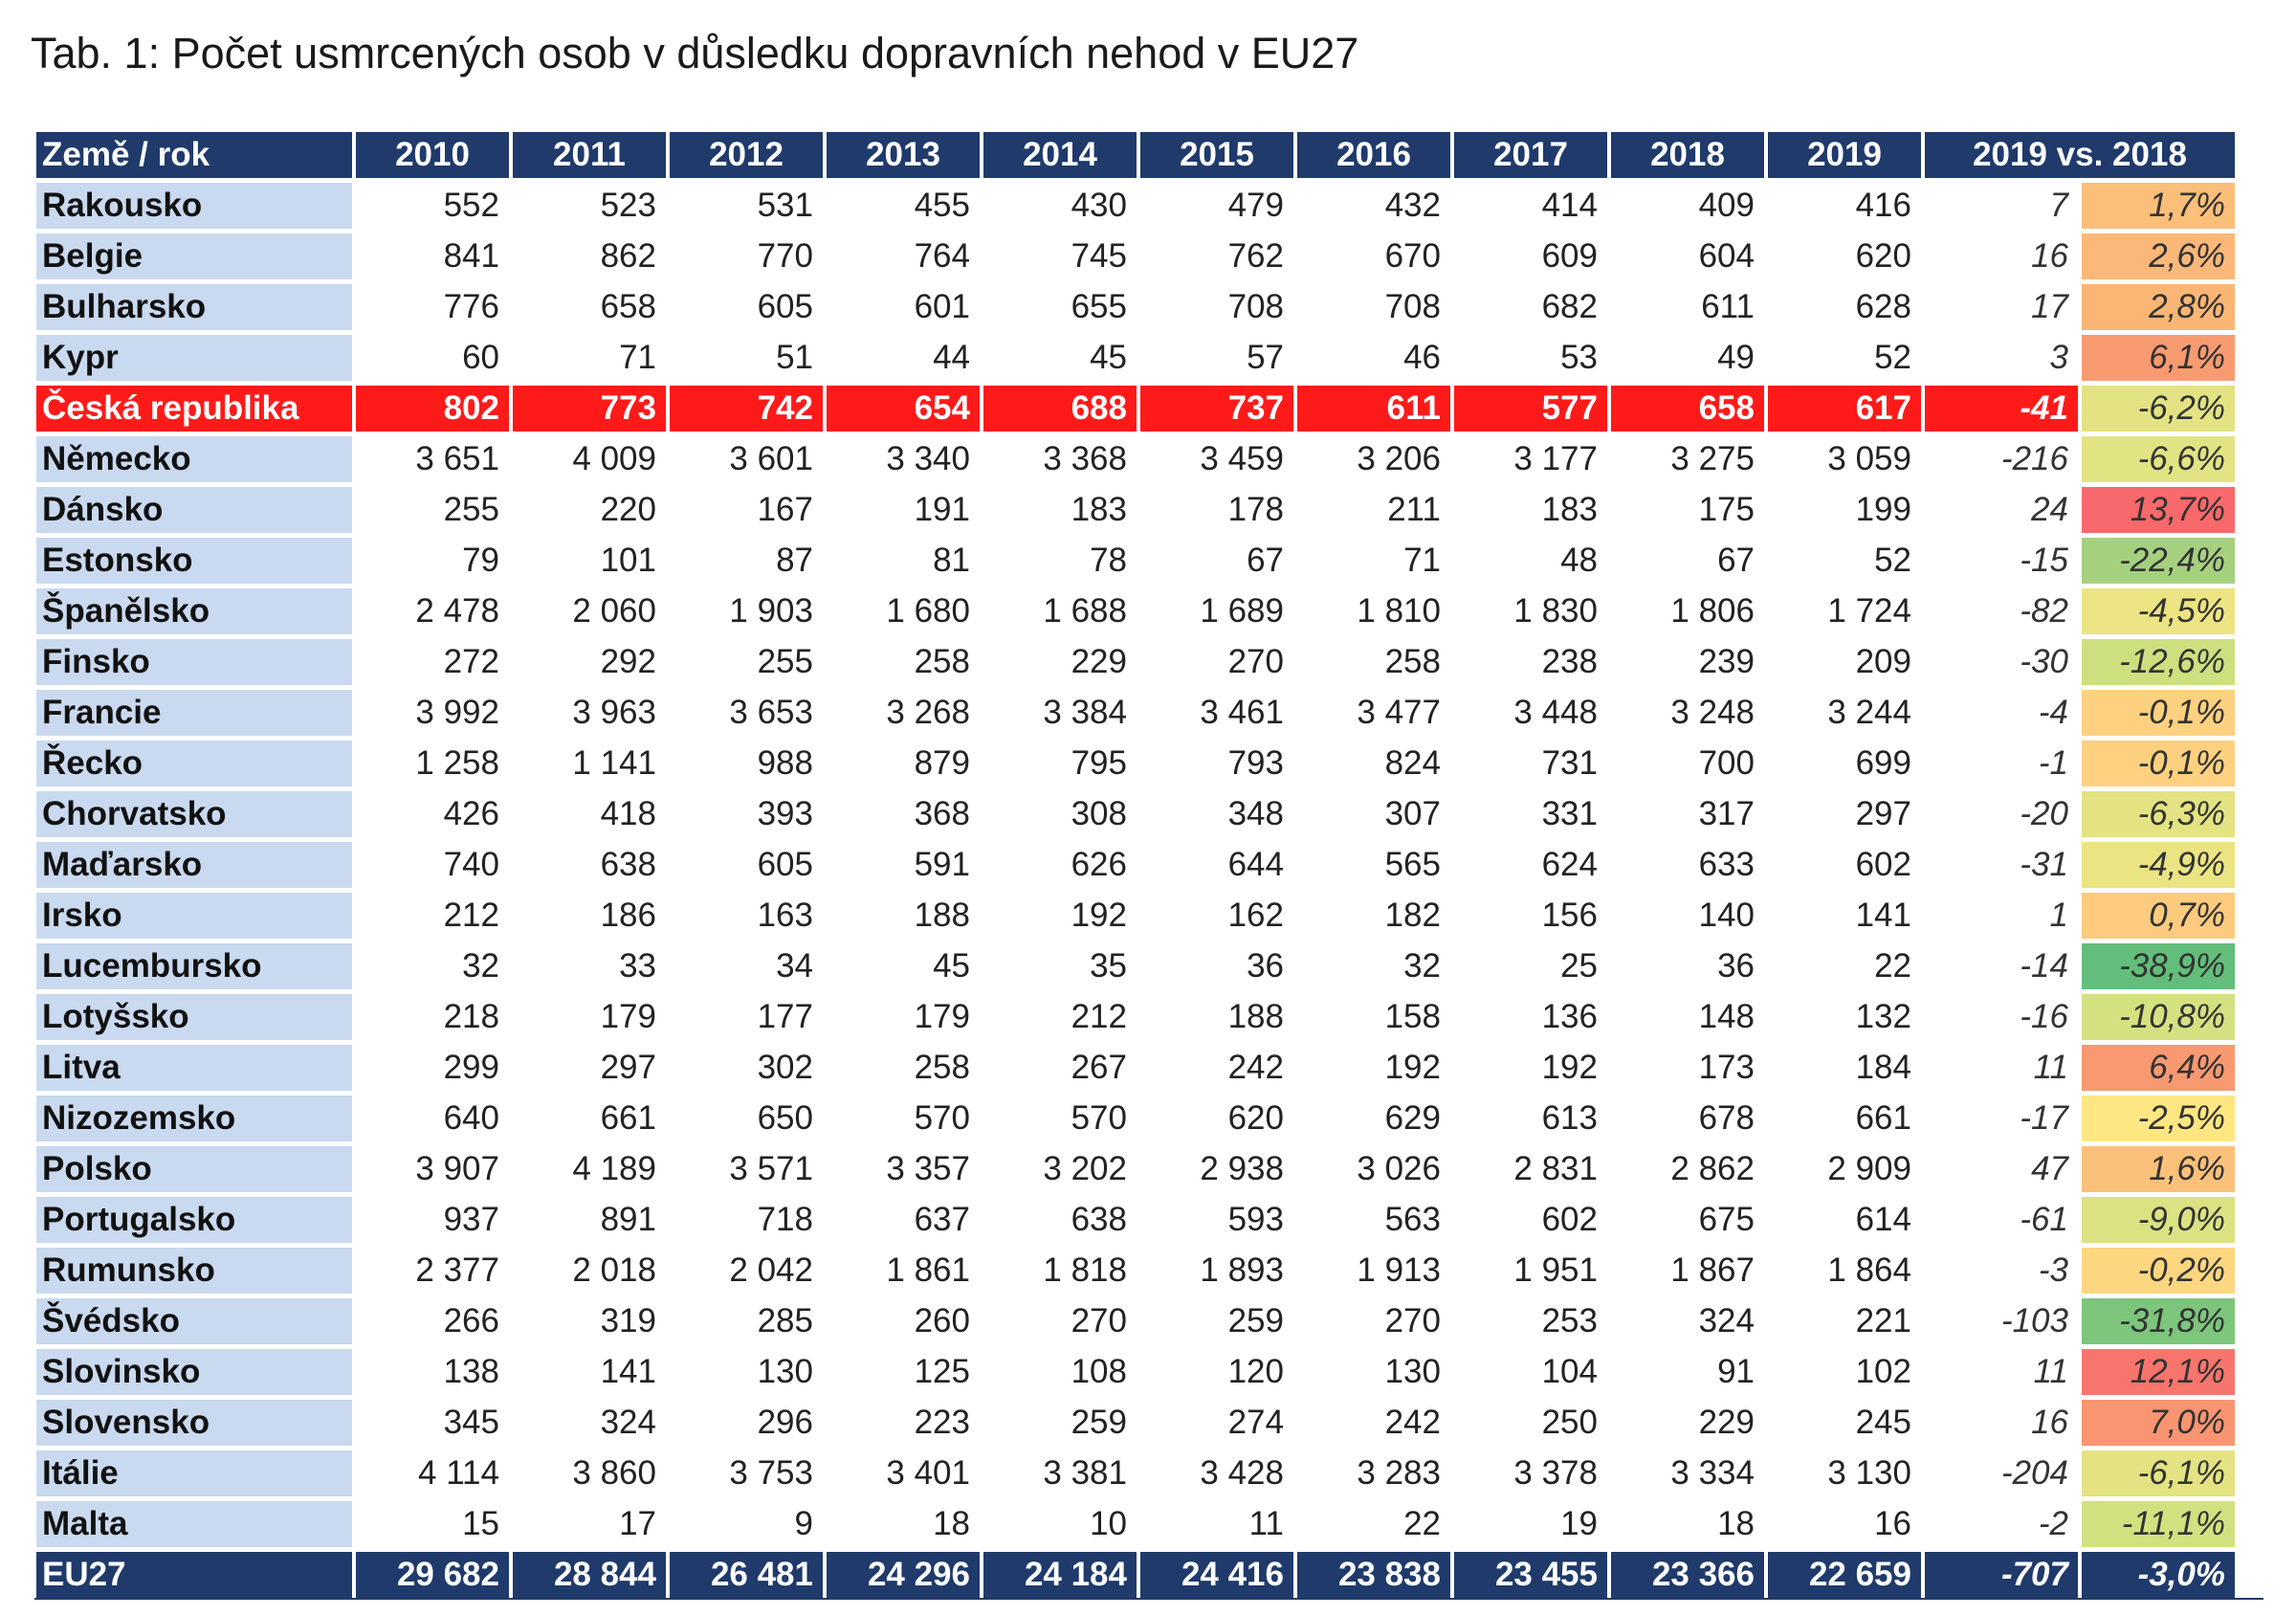  Describe the element at coordinates (904, 155) in the screenshot. I see `year-header: 2013` at that location.